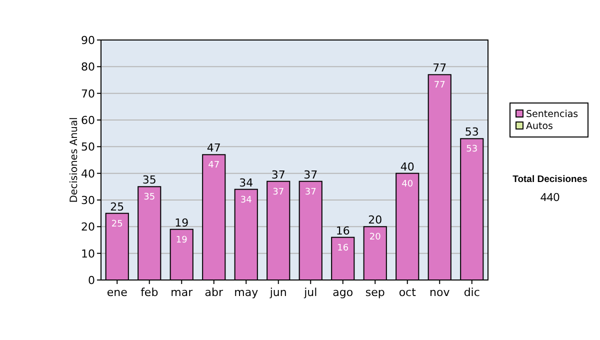 The height and width of the screenshot is (340, 600). I want to click on y-tick-label: 20, so click(88, 227).